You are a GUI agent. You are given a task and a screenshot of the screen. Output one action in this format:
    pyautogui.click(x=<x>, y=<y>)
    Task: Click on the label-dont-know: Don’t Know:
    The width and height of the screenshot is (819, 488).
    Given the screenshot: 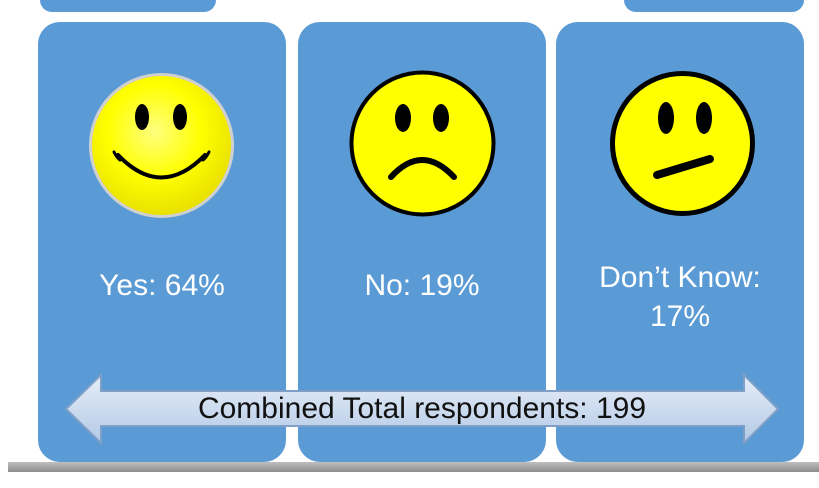 What is the action you would take?
    pyautogui.click(x=680, y=277)
    